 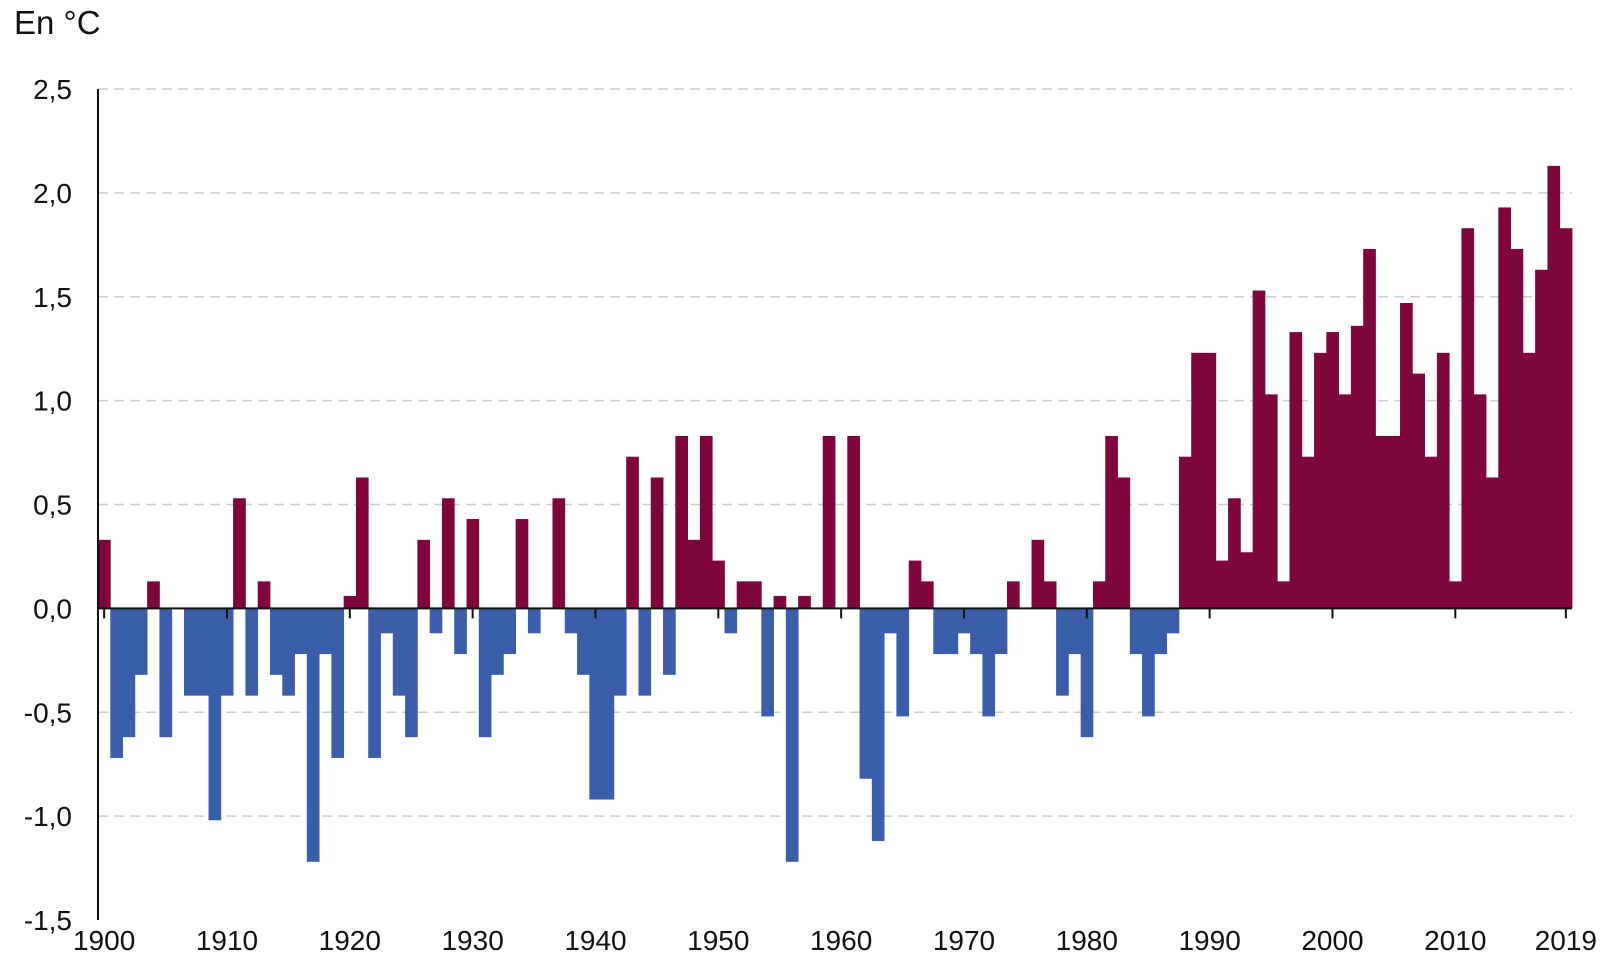 What do you see at coordinates (1222, 584) in the screenshot?
I see `bar-1991` at bounding box center [1222, 584].